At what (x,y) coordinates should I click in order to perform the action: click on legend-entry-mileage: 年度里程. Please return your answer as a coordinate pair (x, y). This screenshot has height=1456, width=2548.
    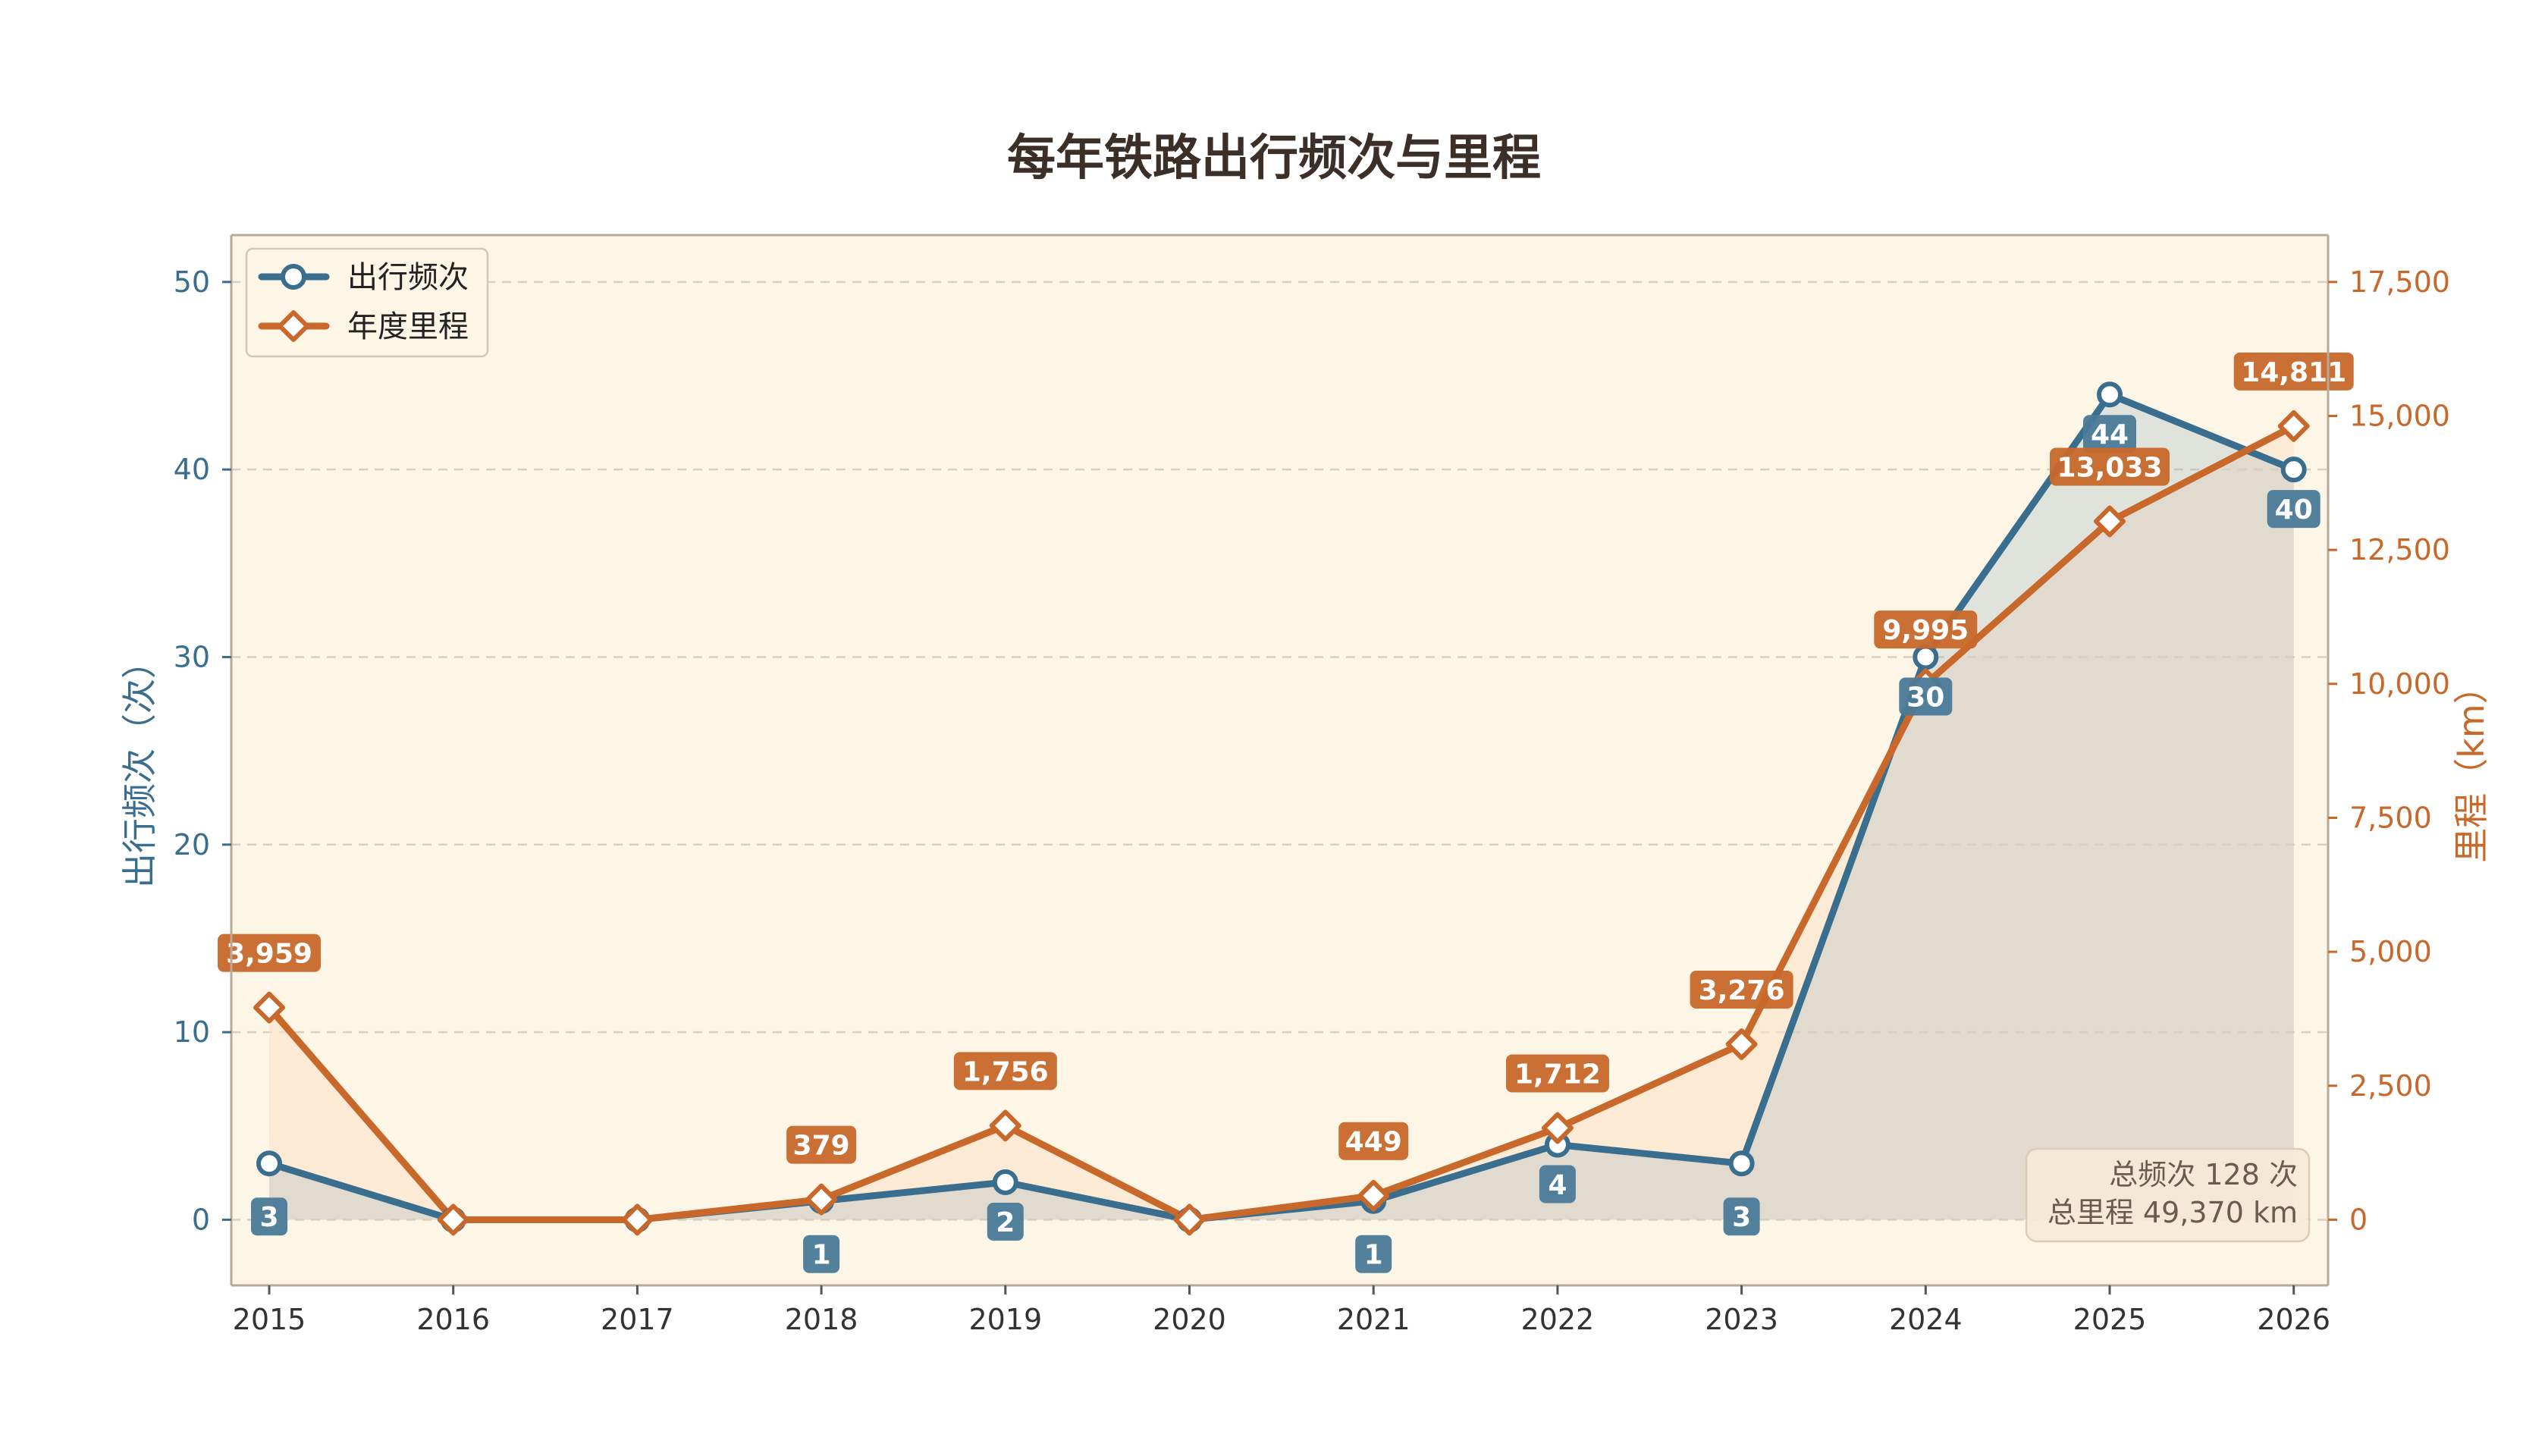
    Looking at the image, I should click on (363, 326).